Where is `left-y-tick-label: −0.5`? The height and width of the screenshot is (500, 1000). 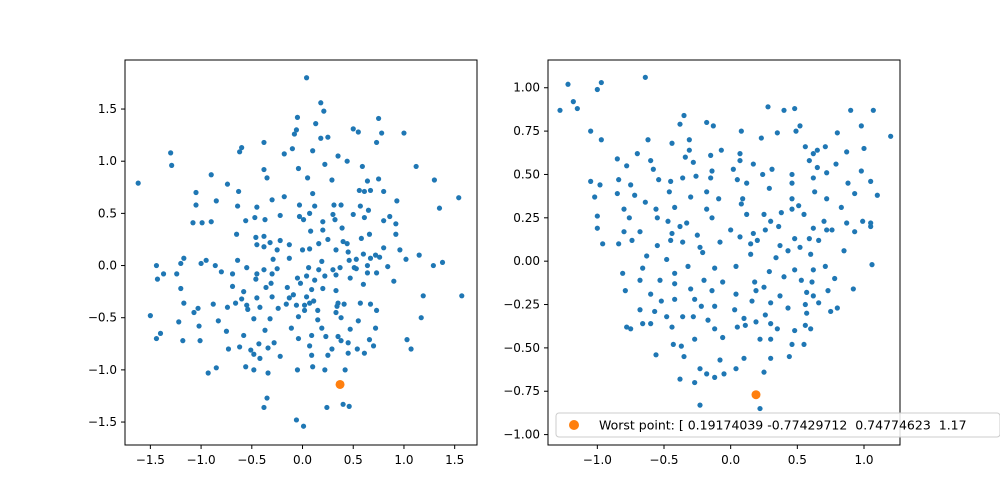 left-y-tick-label: −0.5 is located at coordinates (102, 318).